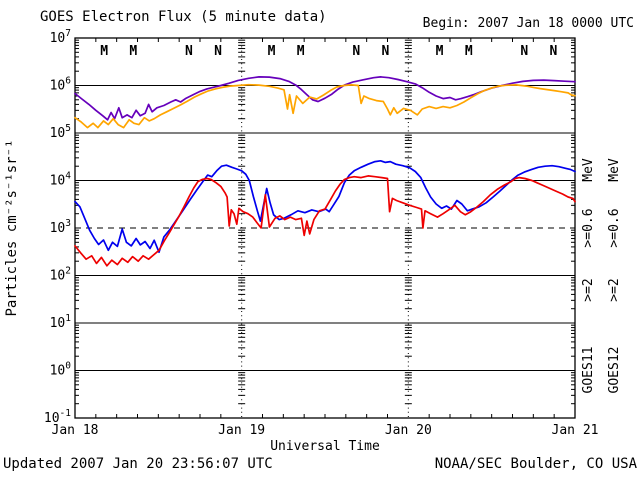 This screenshot has height=480, width=640. What do you see at coordinates (61, 370) in the screenshot?
I see `y-tick-label: 10⁰` at bounding box center [61, 370].